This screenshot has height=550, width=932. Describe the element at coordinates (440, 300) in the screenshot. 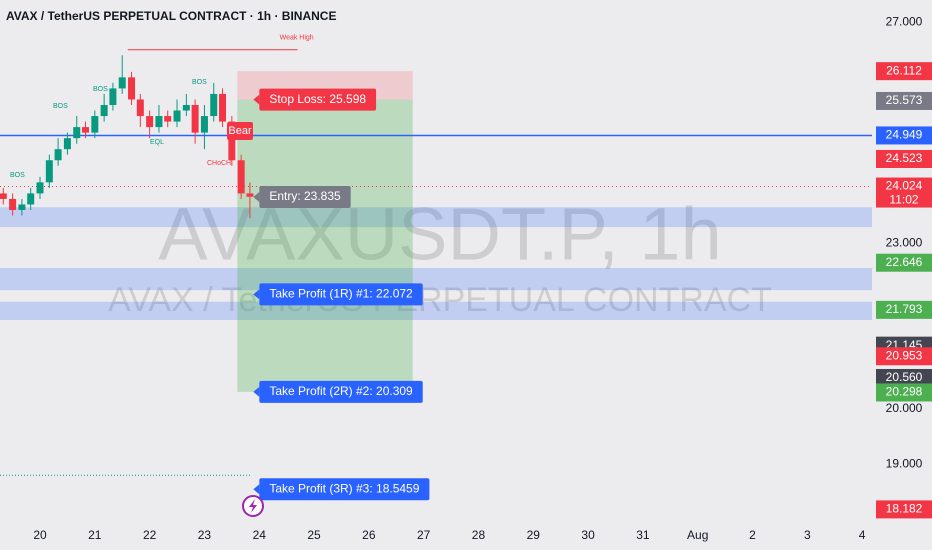

I see `watermark-subtitle: AVAX / TetherUS PERPETUAL CONTRACT` at that location.